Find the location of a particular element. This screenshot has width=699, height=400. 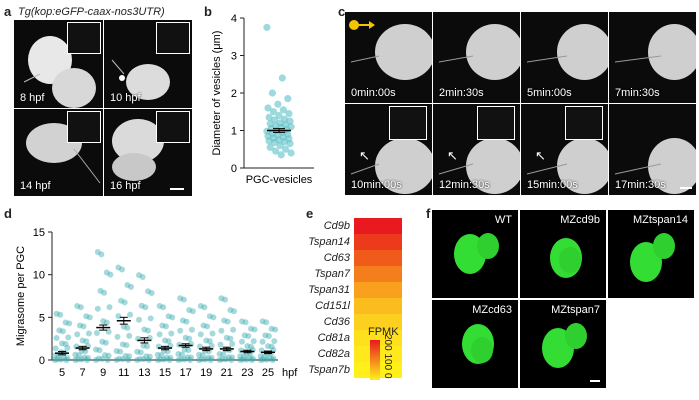

gene-label: Cd63 is located at coordinates (336, 258).